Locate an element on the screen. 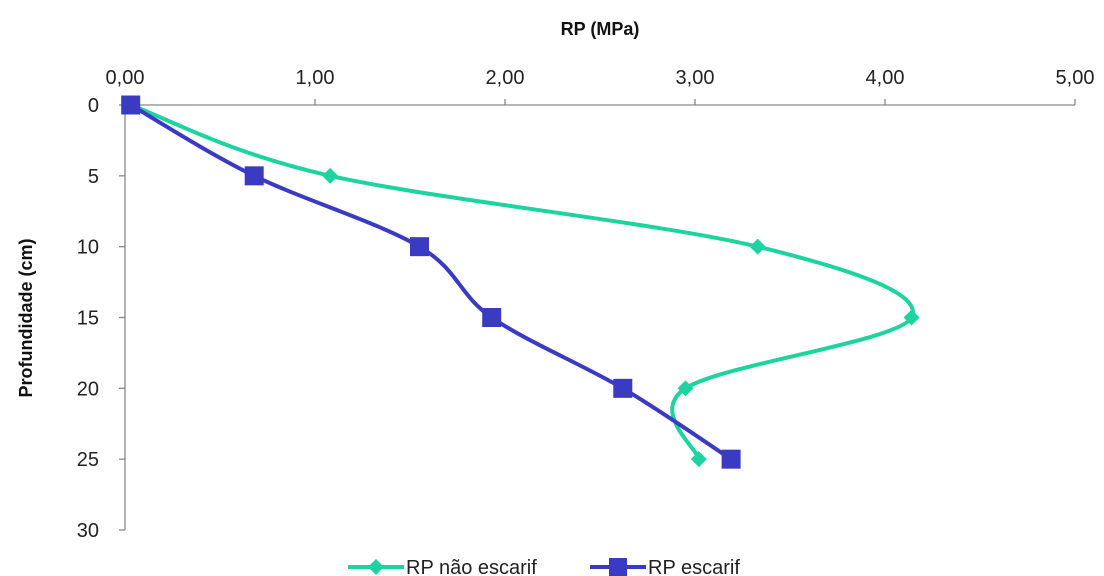  x-tick-label: 4,00 is located at coordinates (885, 78).